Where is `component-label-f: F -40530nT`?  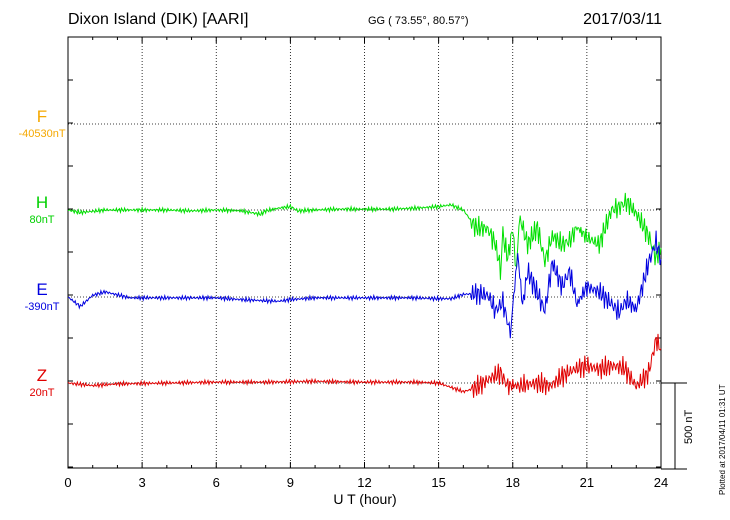
component-label-f: F -40530nT is located at coordinates (42, 123).